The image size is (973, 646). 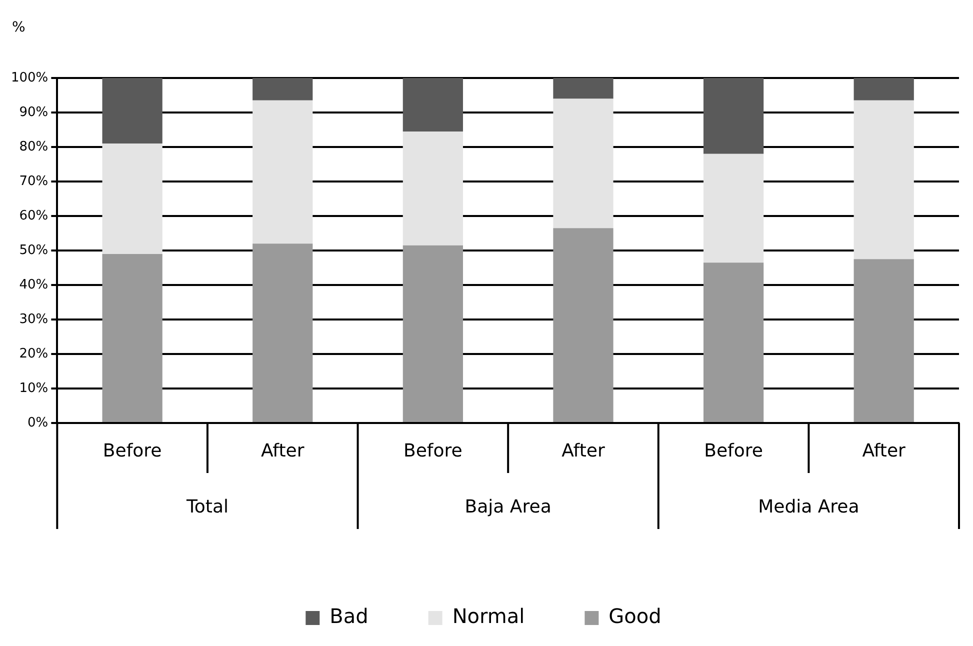 I want to click on text: Total, so click(x=206, y=507).